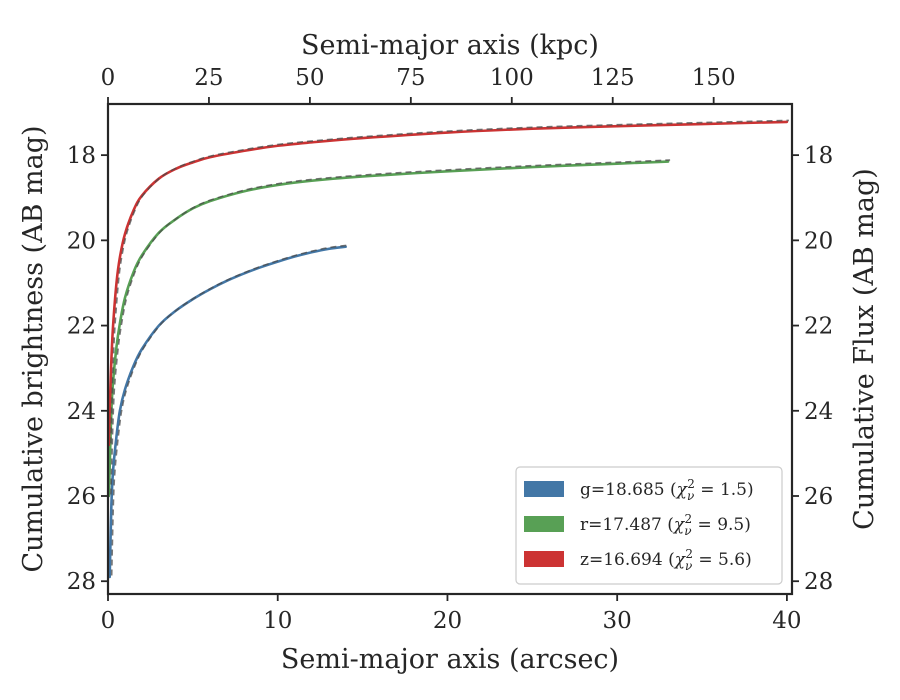 The image size is (900, 700). I want to click on top-x-tick-label: 0, so click(108, 78).